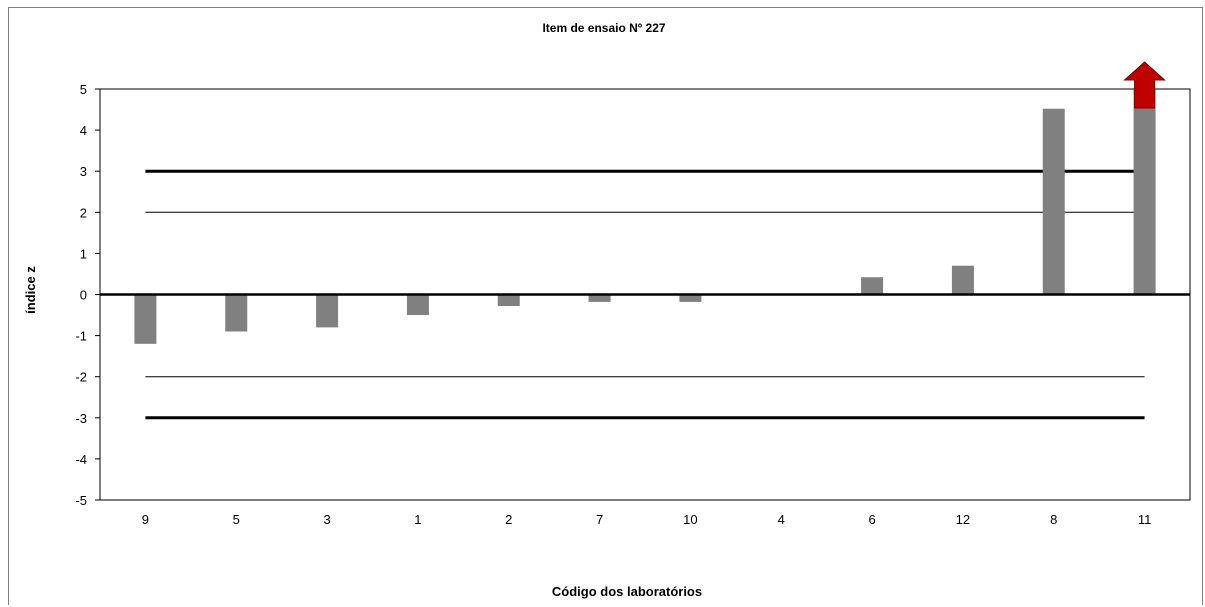  Describe the element at coordinates (87, 295) in the screenshot. I see `y-ticks: 5 4 3 2 1 0 -1 -2 -3 -4 -5` at that location.